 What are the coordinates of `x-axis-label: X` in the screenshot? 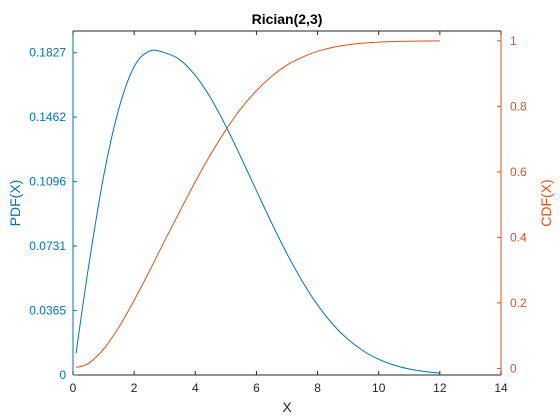 It's located at (287, 407).